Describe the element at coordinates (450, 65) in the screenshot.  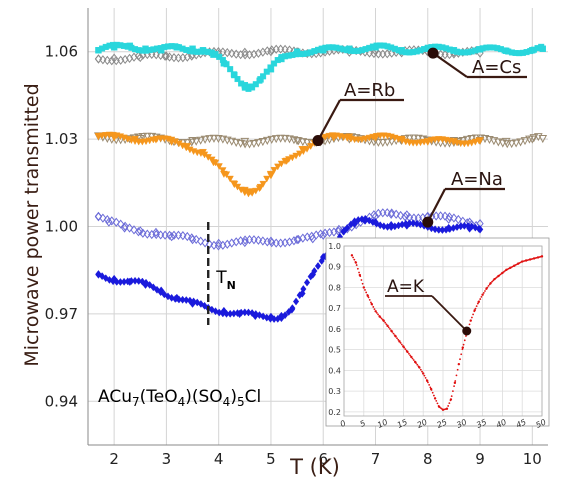
I see `cs-leader-line` at that location.